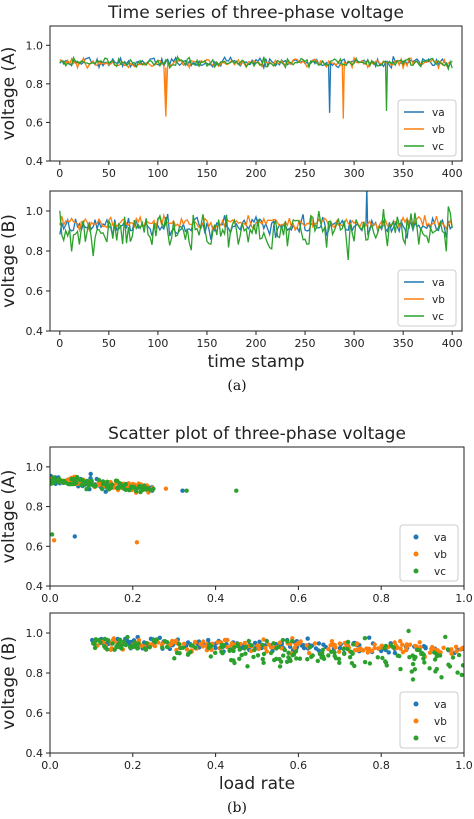  I want to click on caption-b: (b), so click(237, 808).